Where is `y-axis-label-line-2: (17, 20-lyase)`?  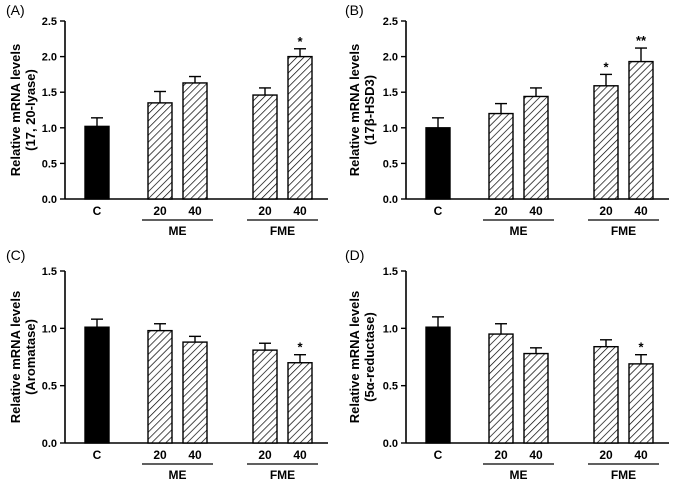 y-axis-label-line-2: (17, 20-lyase) is located at coordinates (30, 110).